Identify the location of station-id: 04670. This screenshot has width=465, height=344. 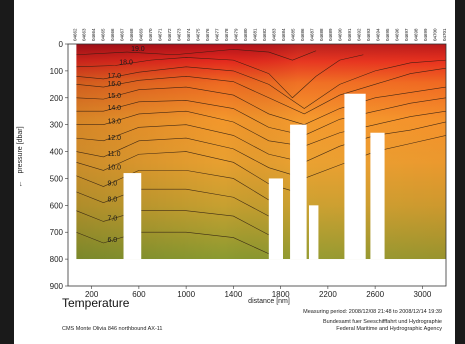
(150, 34).